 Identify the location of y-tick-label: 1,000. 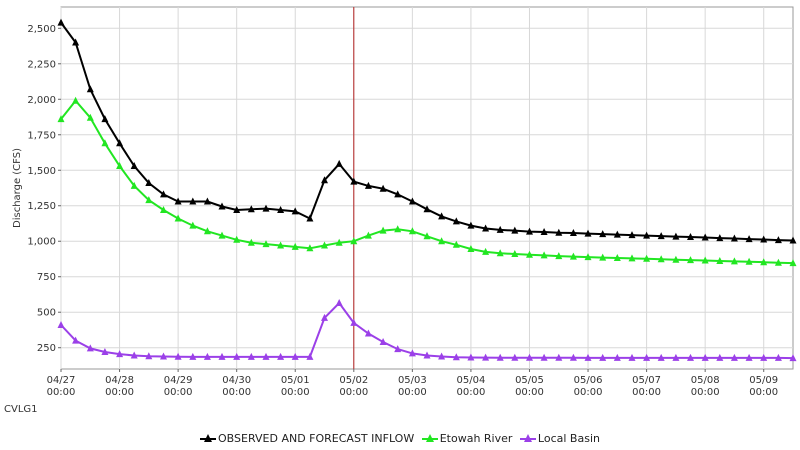
(41, 242).